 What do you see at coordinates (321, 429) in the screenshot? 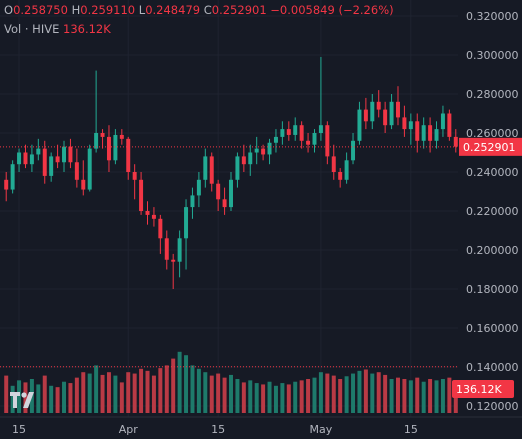
I see `time-tick-label: May` at bounding box center [321, 429].